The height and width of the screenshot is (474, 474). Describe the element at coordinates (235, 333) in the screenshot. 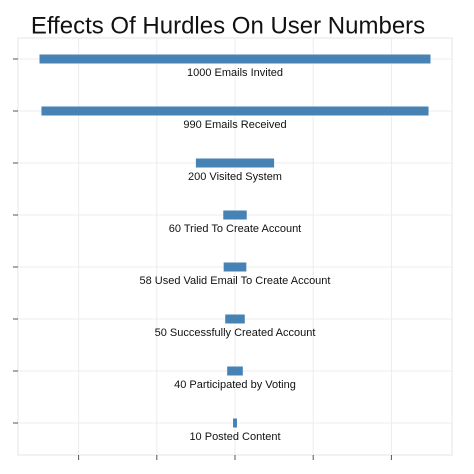

I see `bar-label: 50 Successfully Created Account` at that location.